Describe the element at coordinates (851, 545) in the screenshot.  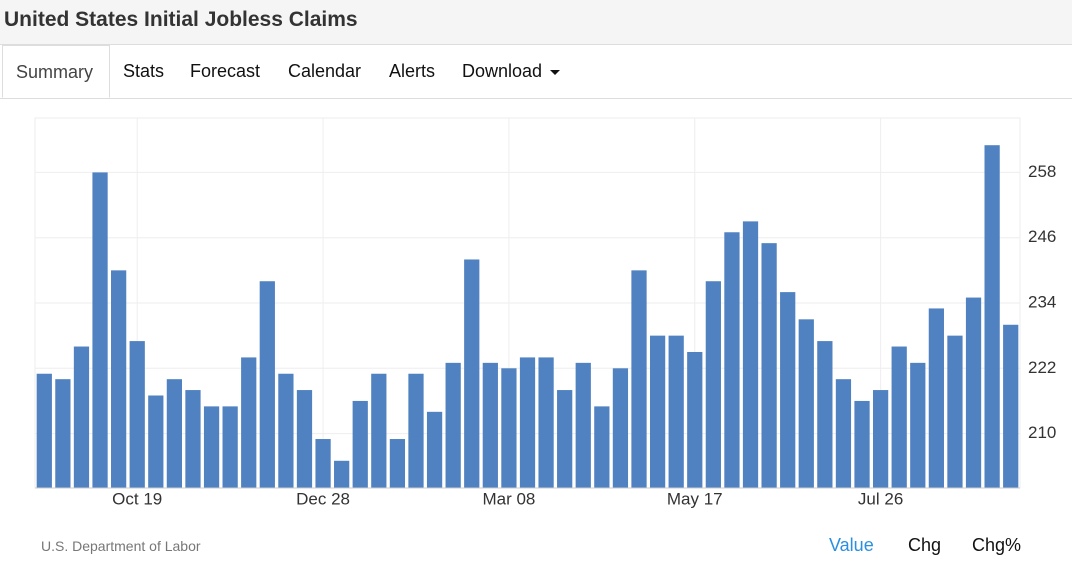
I see `view-toggle: Value` at that location.